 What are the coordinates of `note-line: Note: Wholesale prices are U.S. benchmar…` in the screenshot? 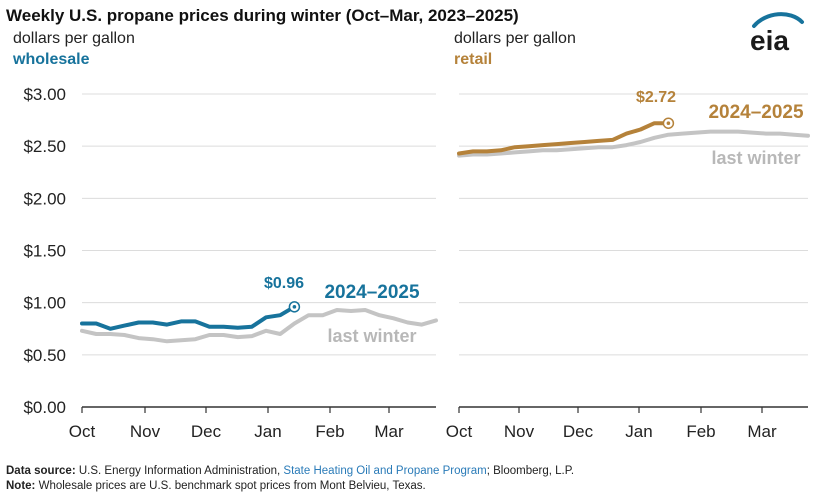 It's located at (290, 486).